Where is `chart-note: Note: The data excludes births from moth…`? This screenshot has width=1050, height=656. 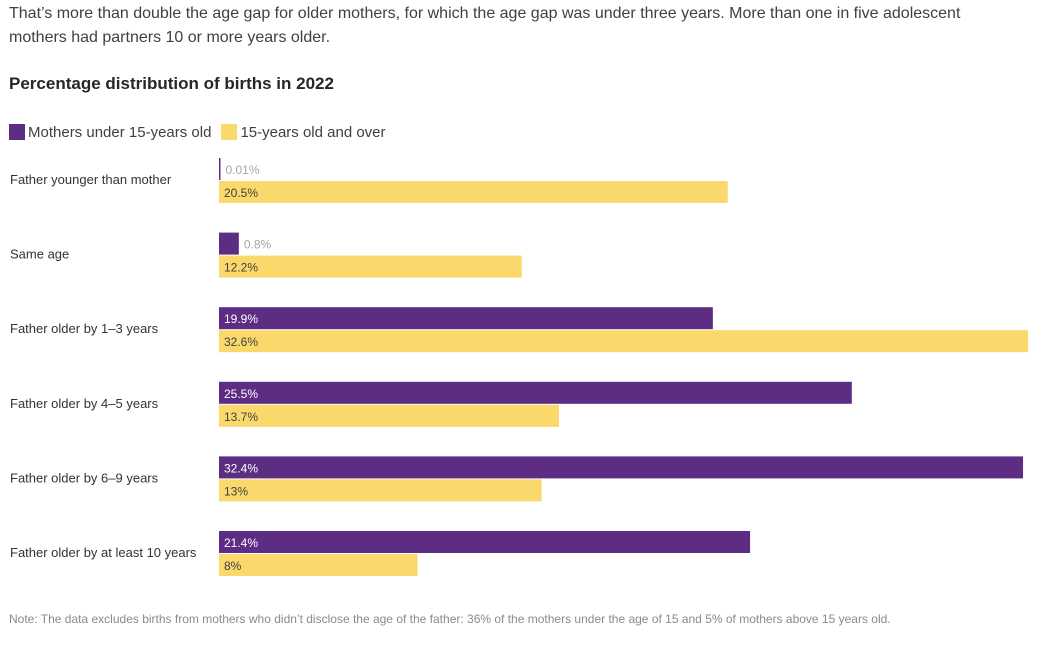
chart-note: Note: The data excludes births from moth… is located at coordinates (450, 619).